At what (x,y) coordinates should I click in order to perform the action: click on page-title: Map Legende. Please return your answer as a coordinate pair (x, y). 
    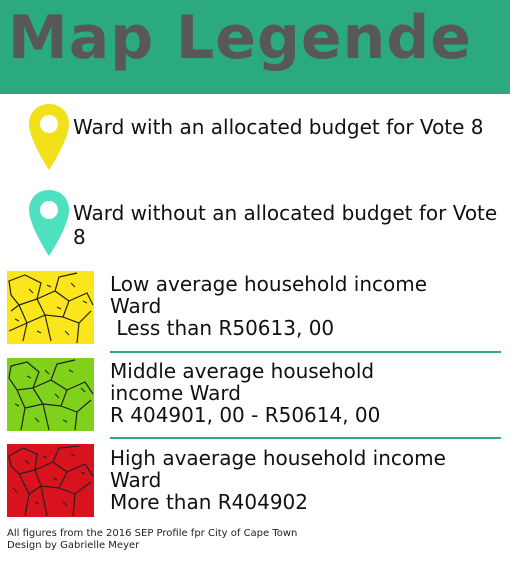
    Looking at the image, I should click on (240, 38).